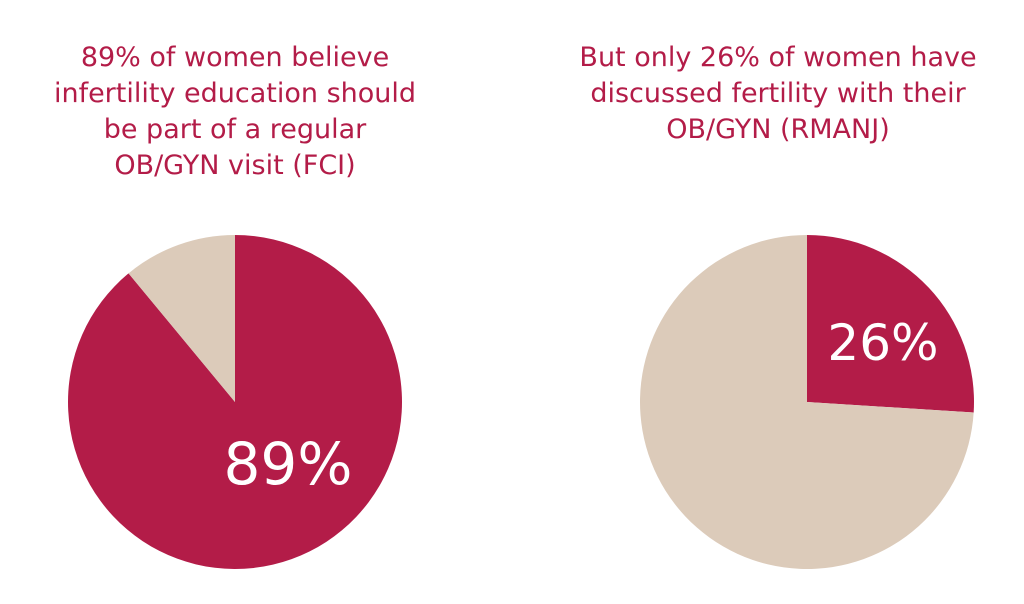  I want to click on slice-percent-label: 26%, so click(882, 343).